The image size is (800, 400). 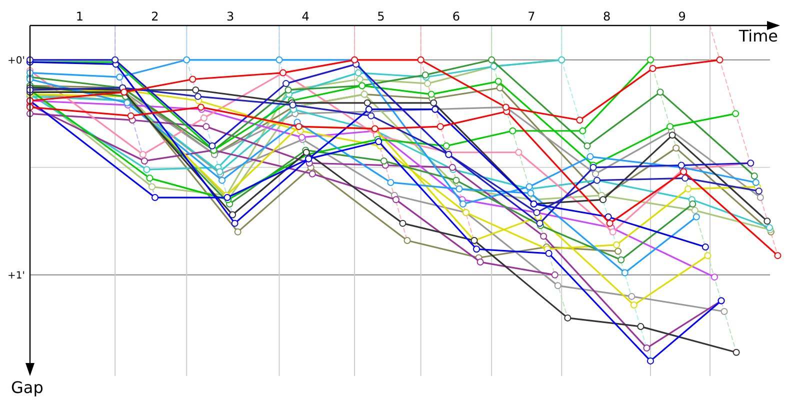 I want to click on x-tick-label: 7, so click(x=532, y=17).